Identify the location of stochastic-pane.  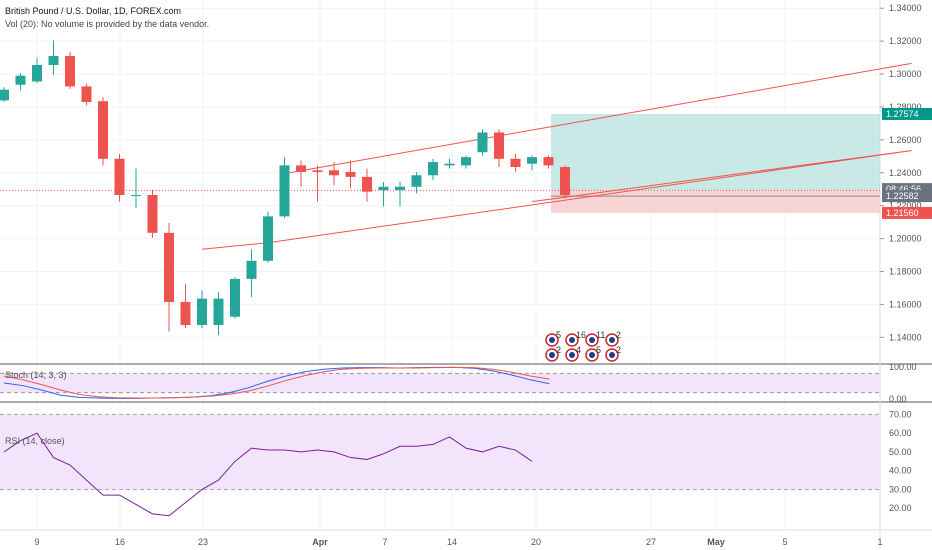
(440, 382).